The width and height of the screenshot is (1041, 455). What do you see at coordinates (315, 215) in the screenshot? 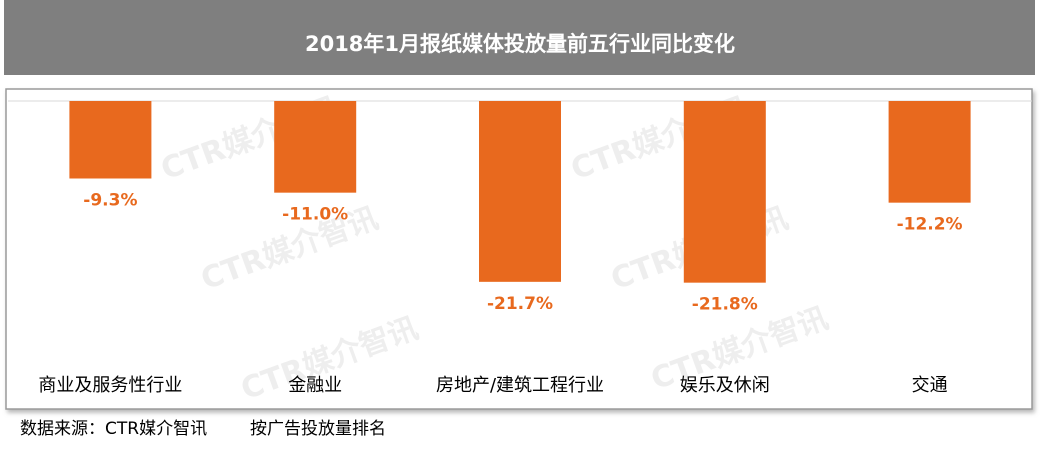
I see `value-label: -11.0%` at bounding box center [315, 215].